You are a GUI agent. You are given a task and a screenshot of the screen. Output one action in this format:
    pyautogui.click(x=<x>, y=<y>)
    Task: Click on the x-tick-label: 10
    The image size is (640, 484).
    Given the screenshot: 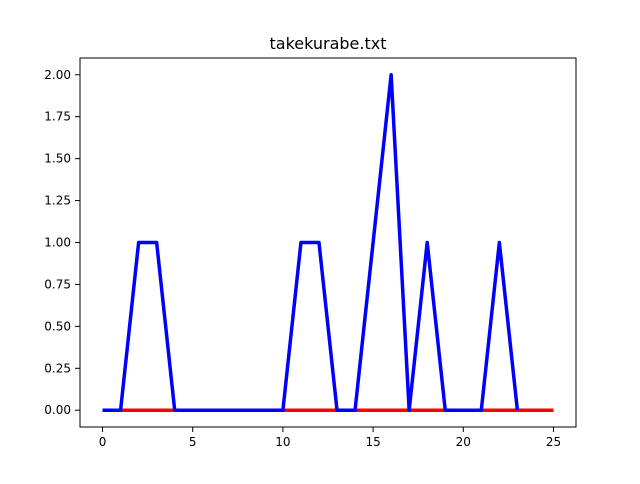 What is the action you would take?
    pyautogui.click(x=282, y=442)
    